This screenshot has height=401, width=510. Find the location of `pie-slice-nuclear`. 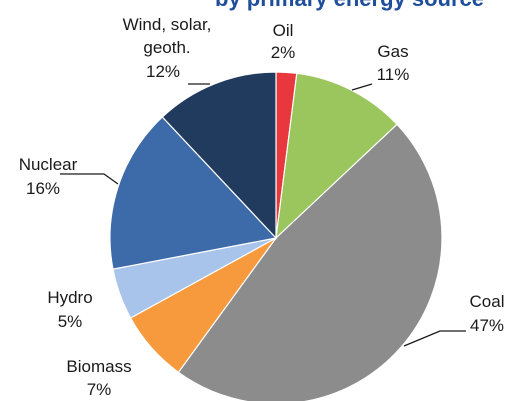

pie-slice-nuclear is located at coordinates (193, 193).